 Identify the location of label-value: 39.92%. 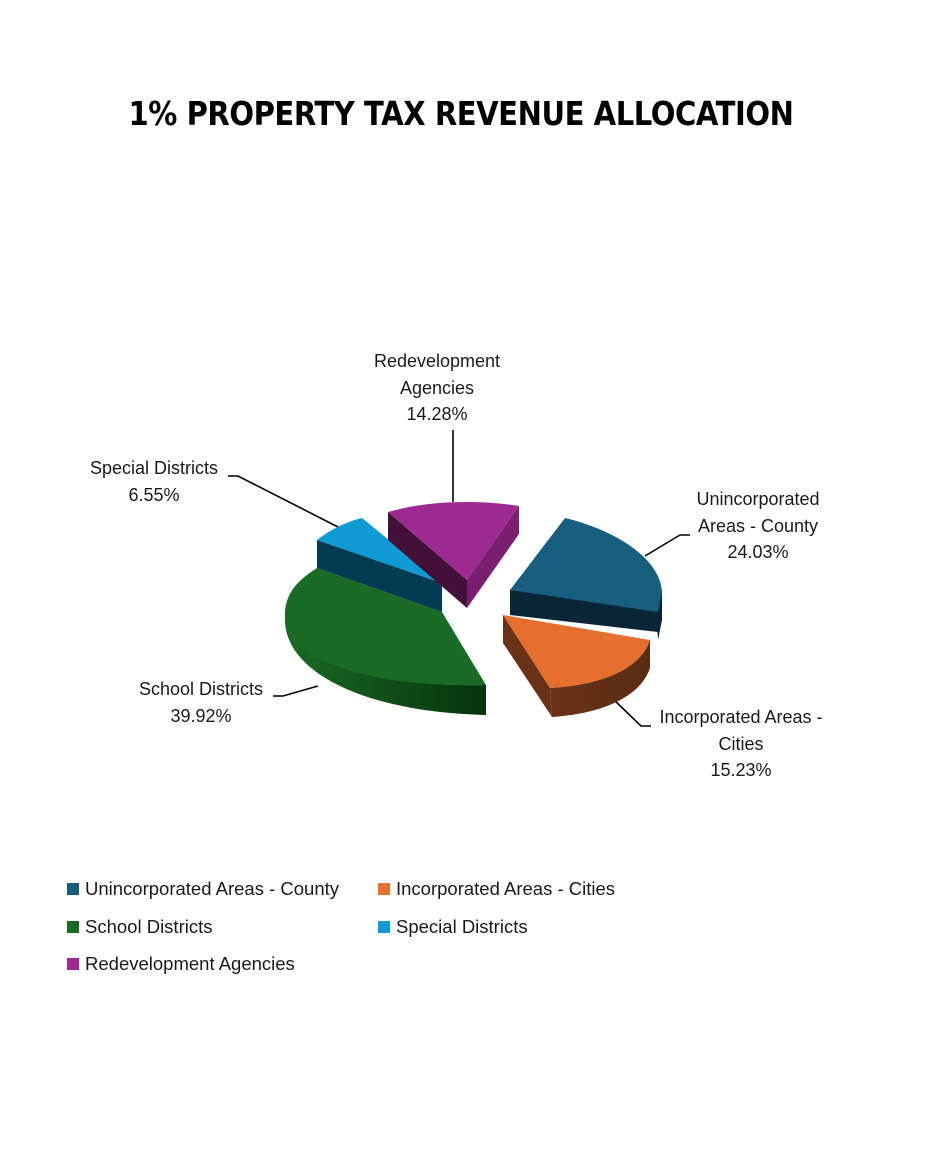
(201, 715).